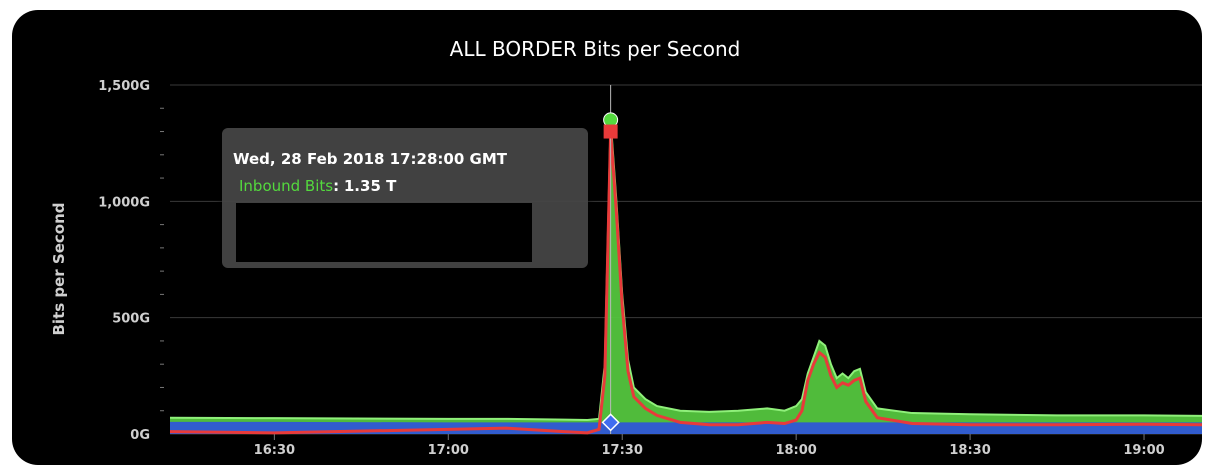 This screenshot has height=474, width=1214. I want to click on x-tick-label-2: 17:30, so click(622, 450).